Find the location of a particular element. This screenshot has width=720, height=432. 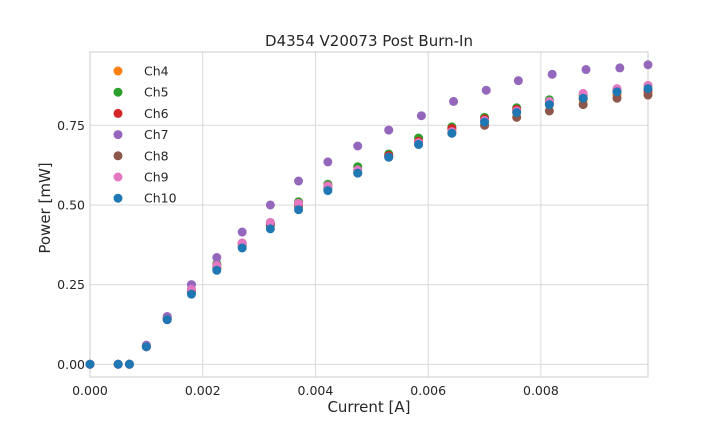

y-tick-label: 0.75 is located at coordinates (71, 125).